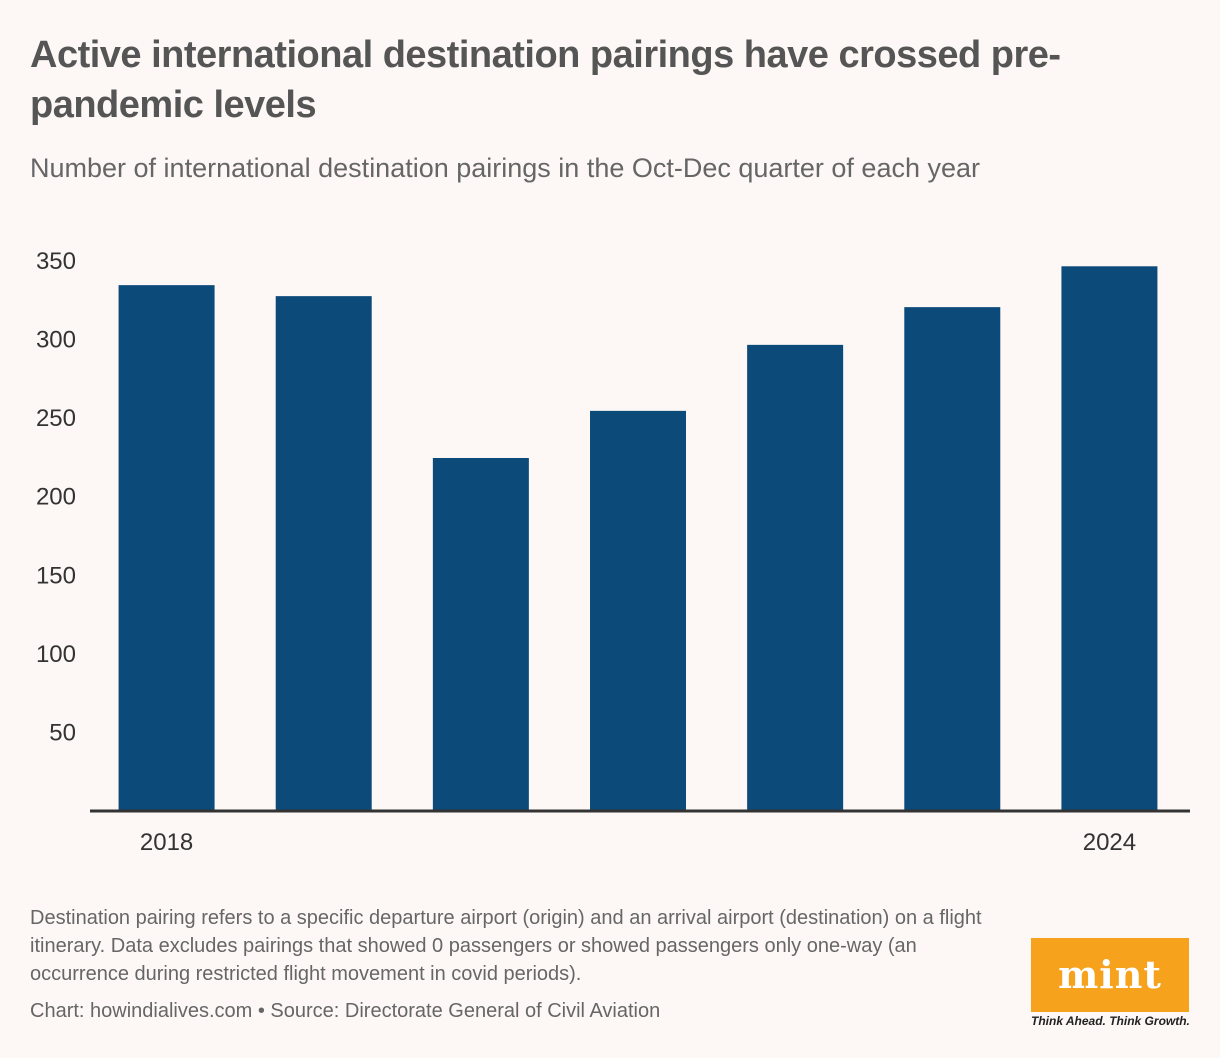  I want to click on y-tick-label: 200, so click(56, 497).